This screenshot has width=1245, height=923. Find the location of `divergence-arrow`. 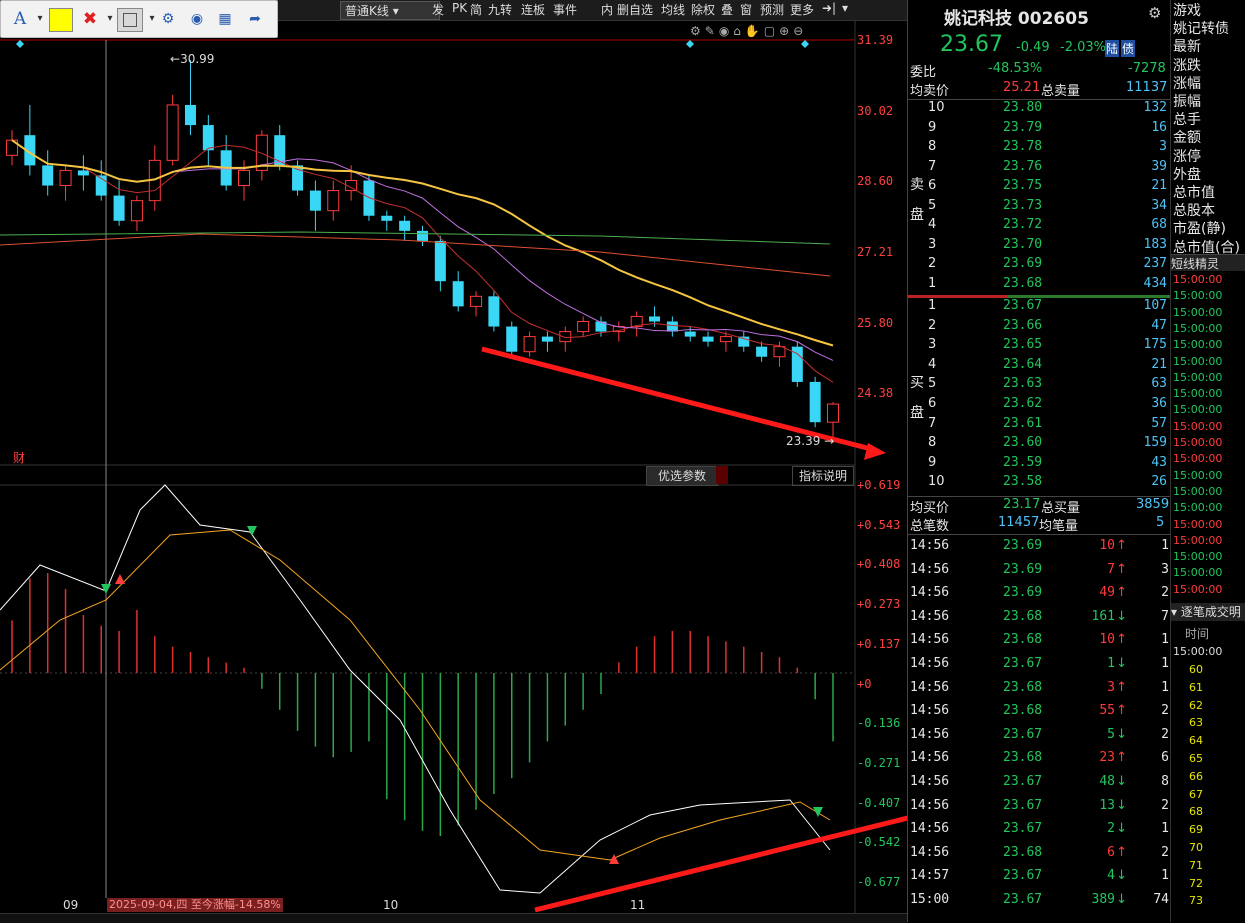

divergence-arrow is located at coordinates (720, 864).